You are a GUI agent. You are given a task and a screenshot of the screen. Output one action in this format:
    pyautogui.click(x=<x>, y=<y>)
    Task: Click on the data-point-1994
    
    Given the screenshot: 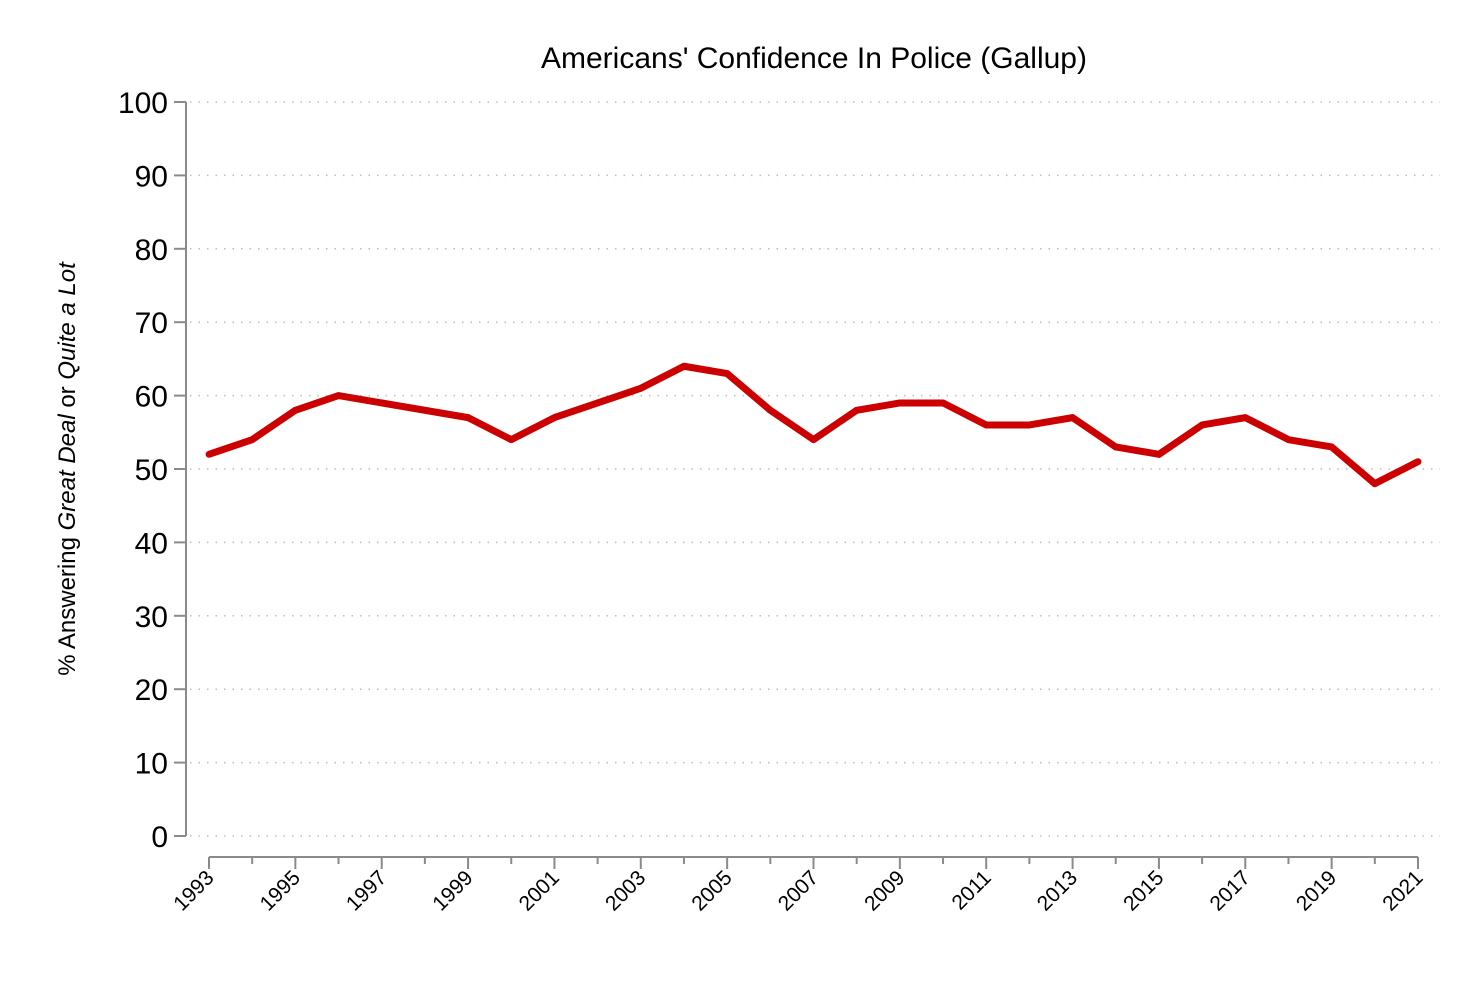 What is the action you would take?
    pyautogui.click(x=252, y=440)
    